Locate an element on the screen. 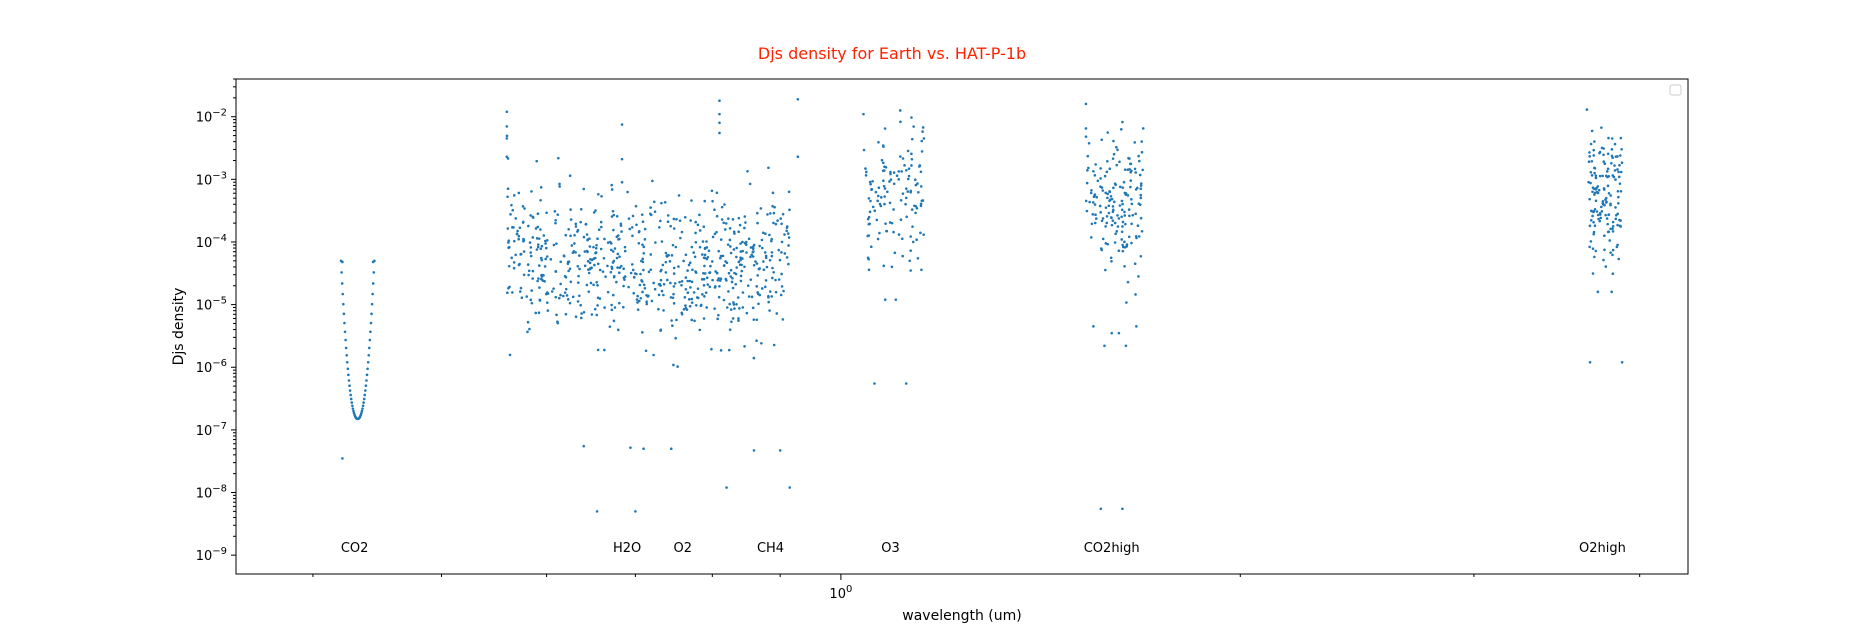  legend-box is located at coordinates (1675, 90).